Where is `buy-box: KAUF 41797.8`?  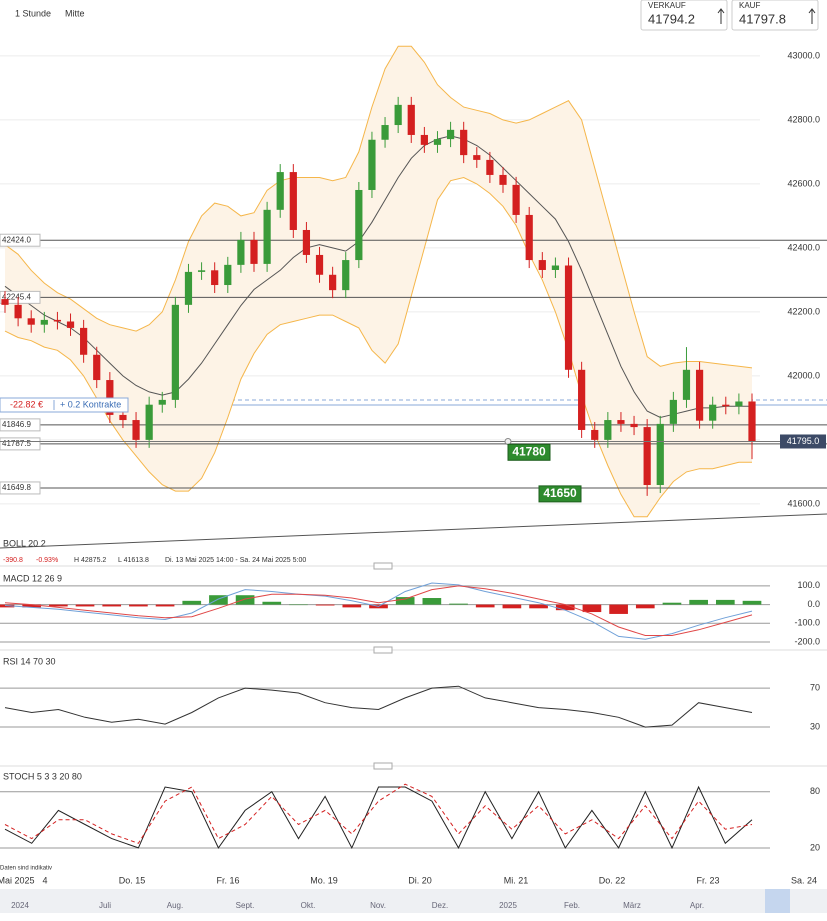 buy-box: KAUF 41797.8 is located at coordinates (775, 15).